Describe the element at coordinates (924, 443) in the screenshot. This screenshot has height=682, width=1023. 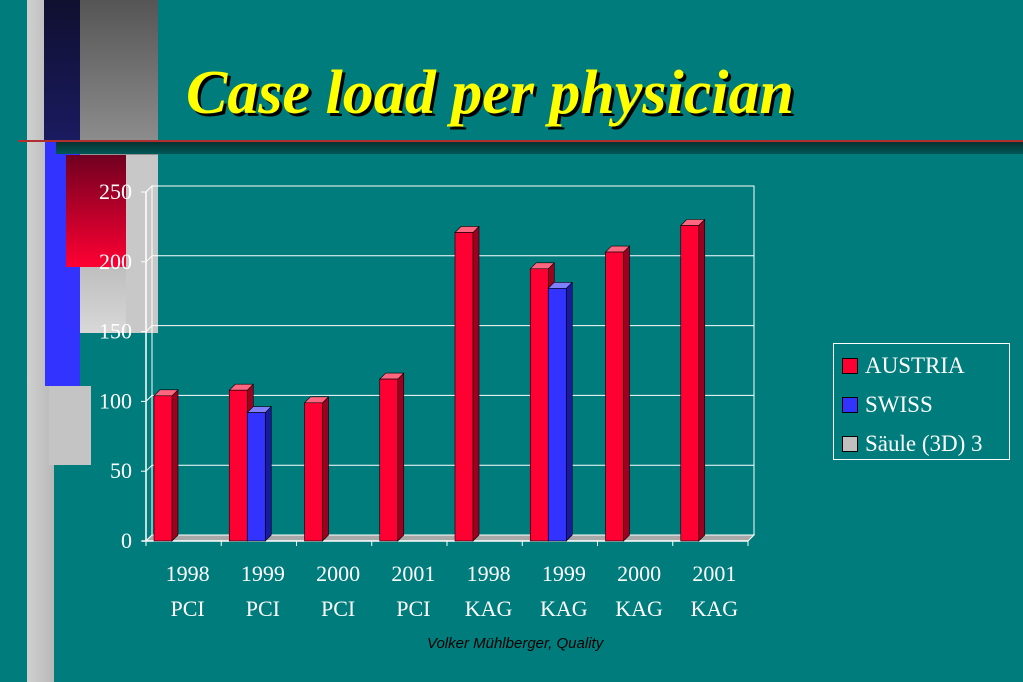
I see `legend-label-saeule: Säule (3D) 3` at that location.